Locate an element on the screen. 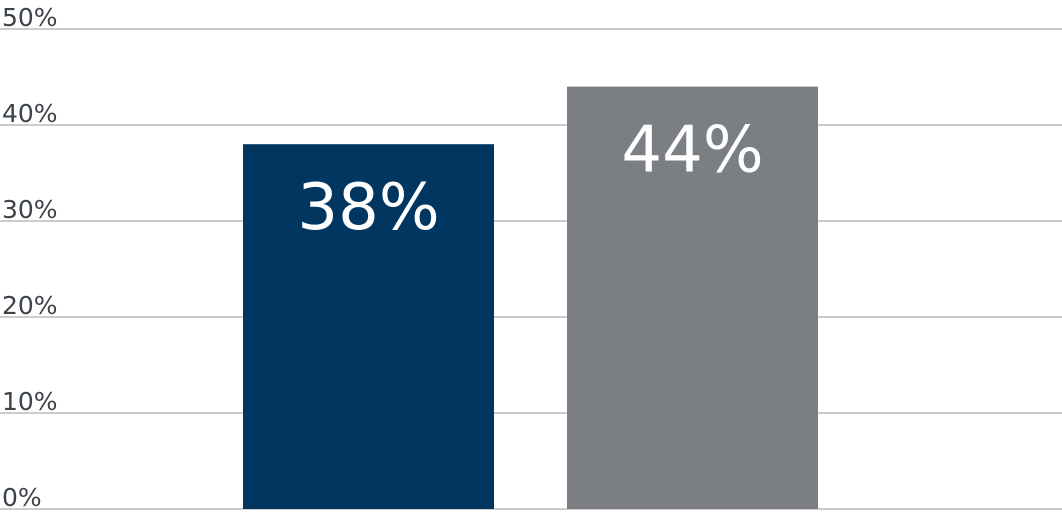  y-tick-label: 40% is located at coordinates (30, 113).